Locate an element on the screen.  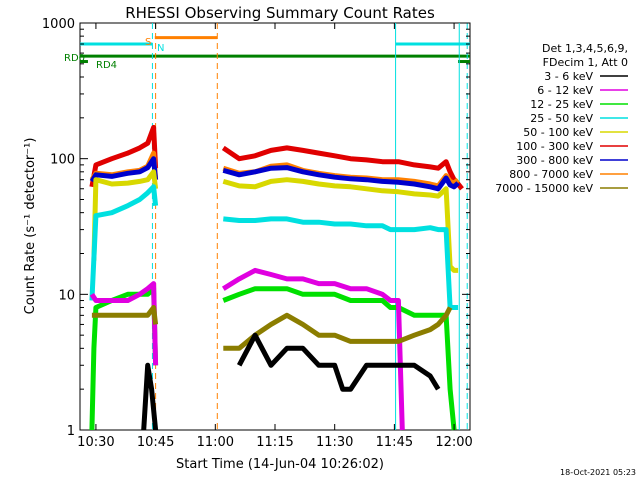
legend-label: 12 - 25 keV is located at coordinates (561, 104).